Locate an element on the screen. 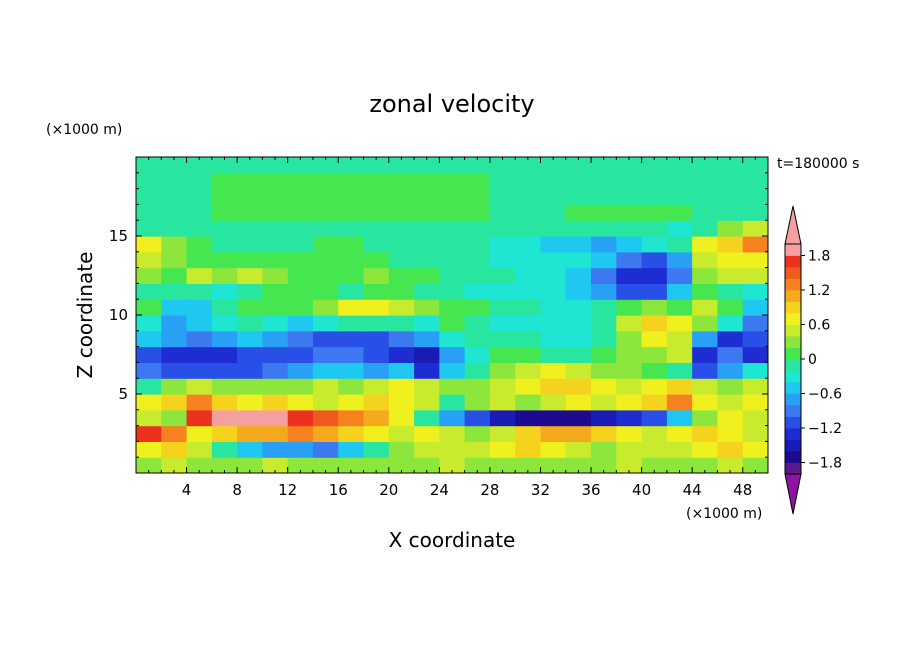 This screenshot has width=904, height=654. y-tick-label: 15 is located at coordinates (118, 236).